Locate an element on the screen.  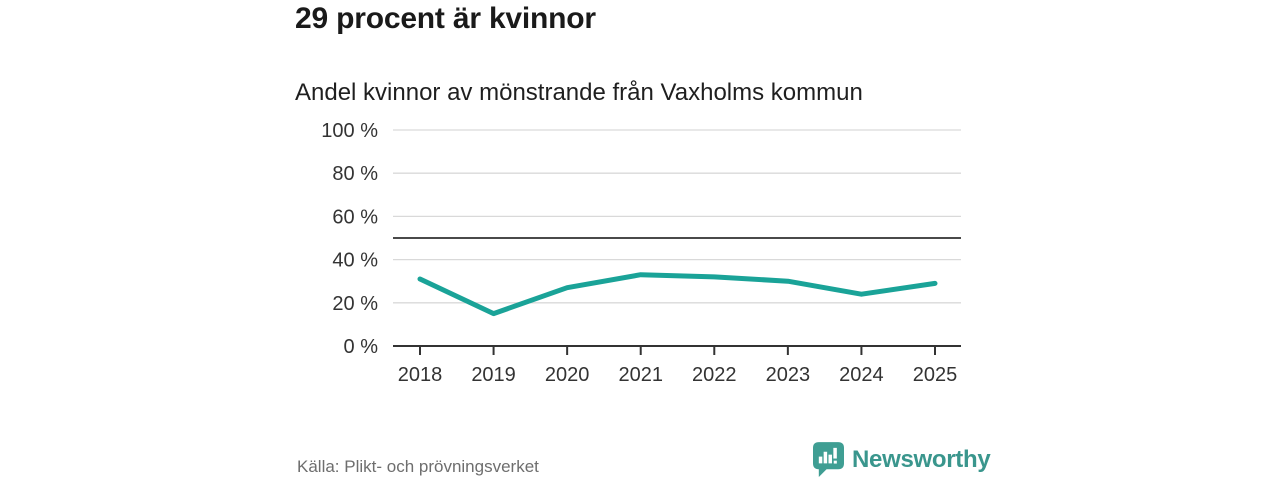
y-tick-label: 60 % is located at coordinates (355, 217).